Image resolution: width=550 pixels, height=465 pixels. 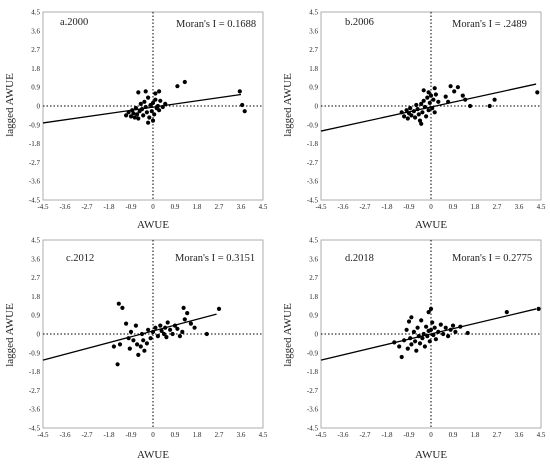 I want to click on panel-a-xtick-label: 3.6, so click(x=241, y=207).